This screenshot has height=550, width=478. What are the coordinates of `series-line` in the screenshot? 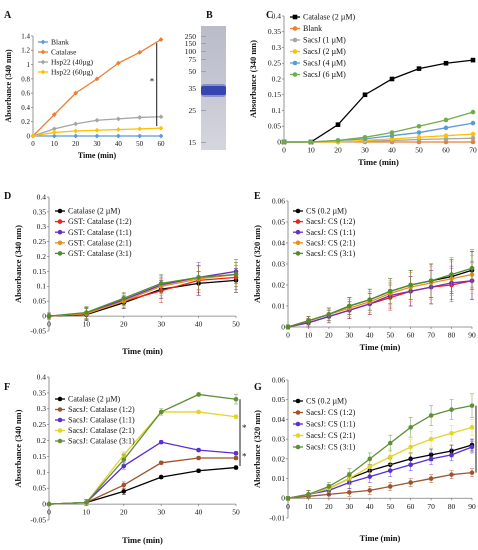 It's located at (142, 449).